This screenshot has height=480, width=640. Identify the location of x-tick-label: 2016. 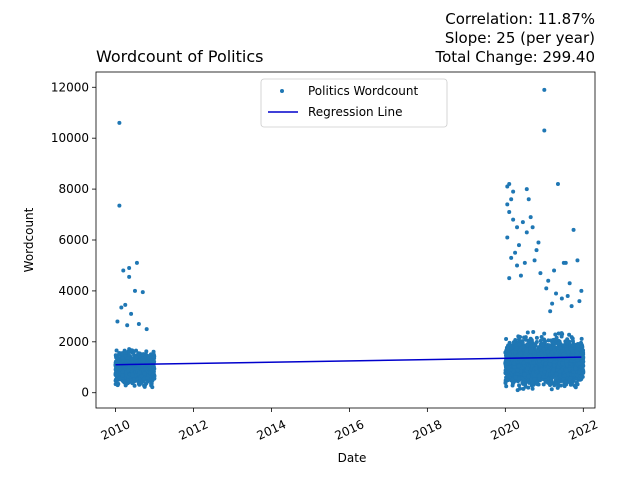
(350, 430).